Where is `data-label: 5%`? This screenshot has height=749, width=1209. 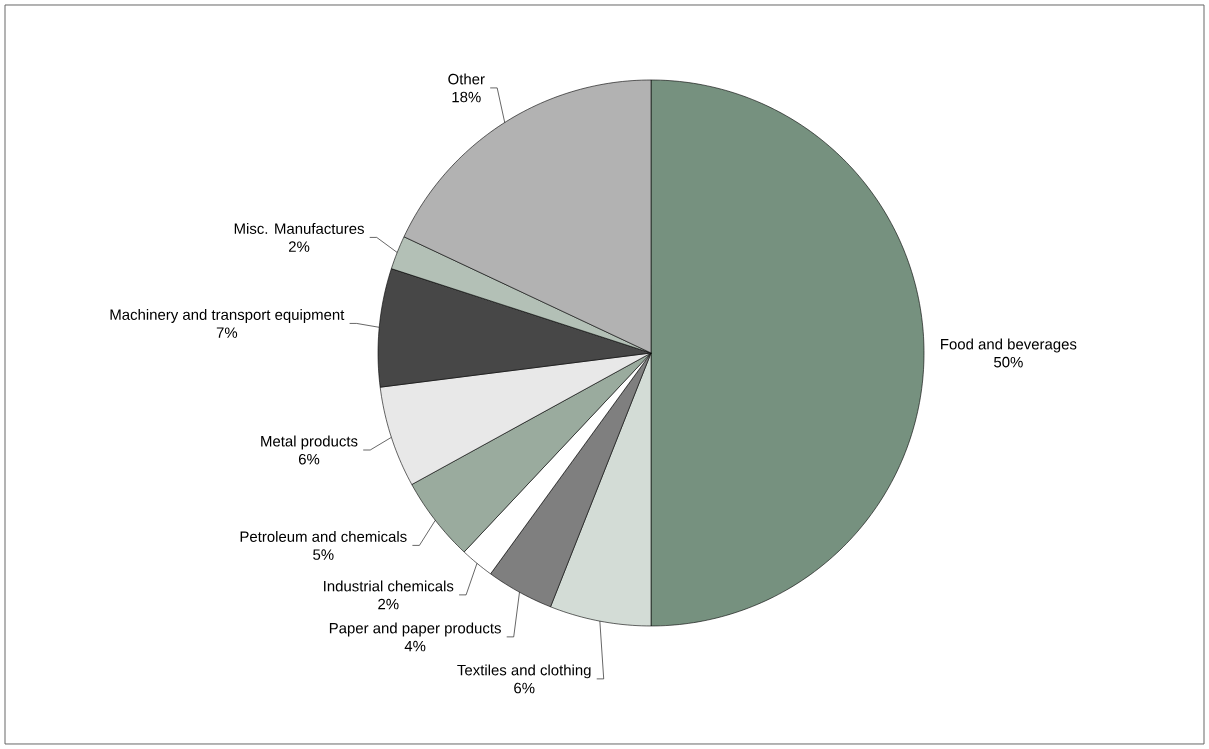
data-label: 5% is located at coordinates (323, 554).